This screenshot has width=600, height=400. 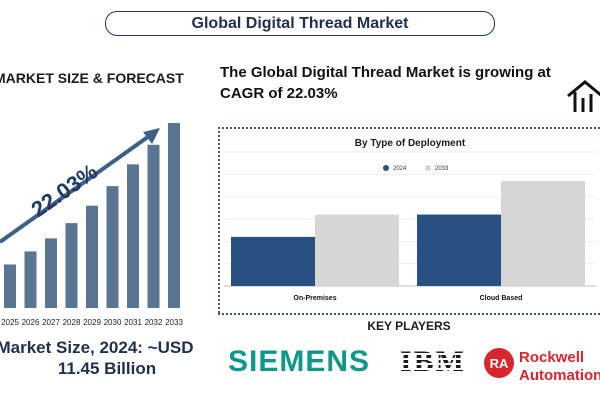 What do you see at coordinates (92, 78) in the screenshot?
I see `market-size-heading: MARKET SIZE & FORECAST` at bounding box center [92, 78].